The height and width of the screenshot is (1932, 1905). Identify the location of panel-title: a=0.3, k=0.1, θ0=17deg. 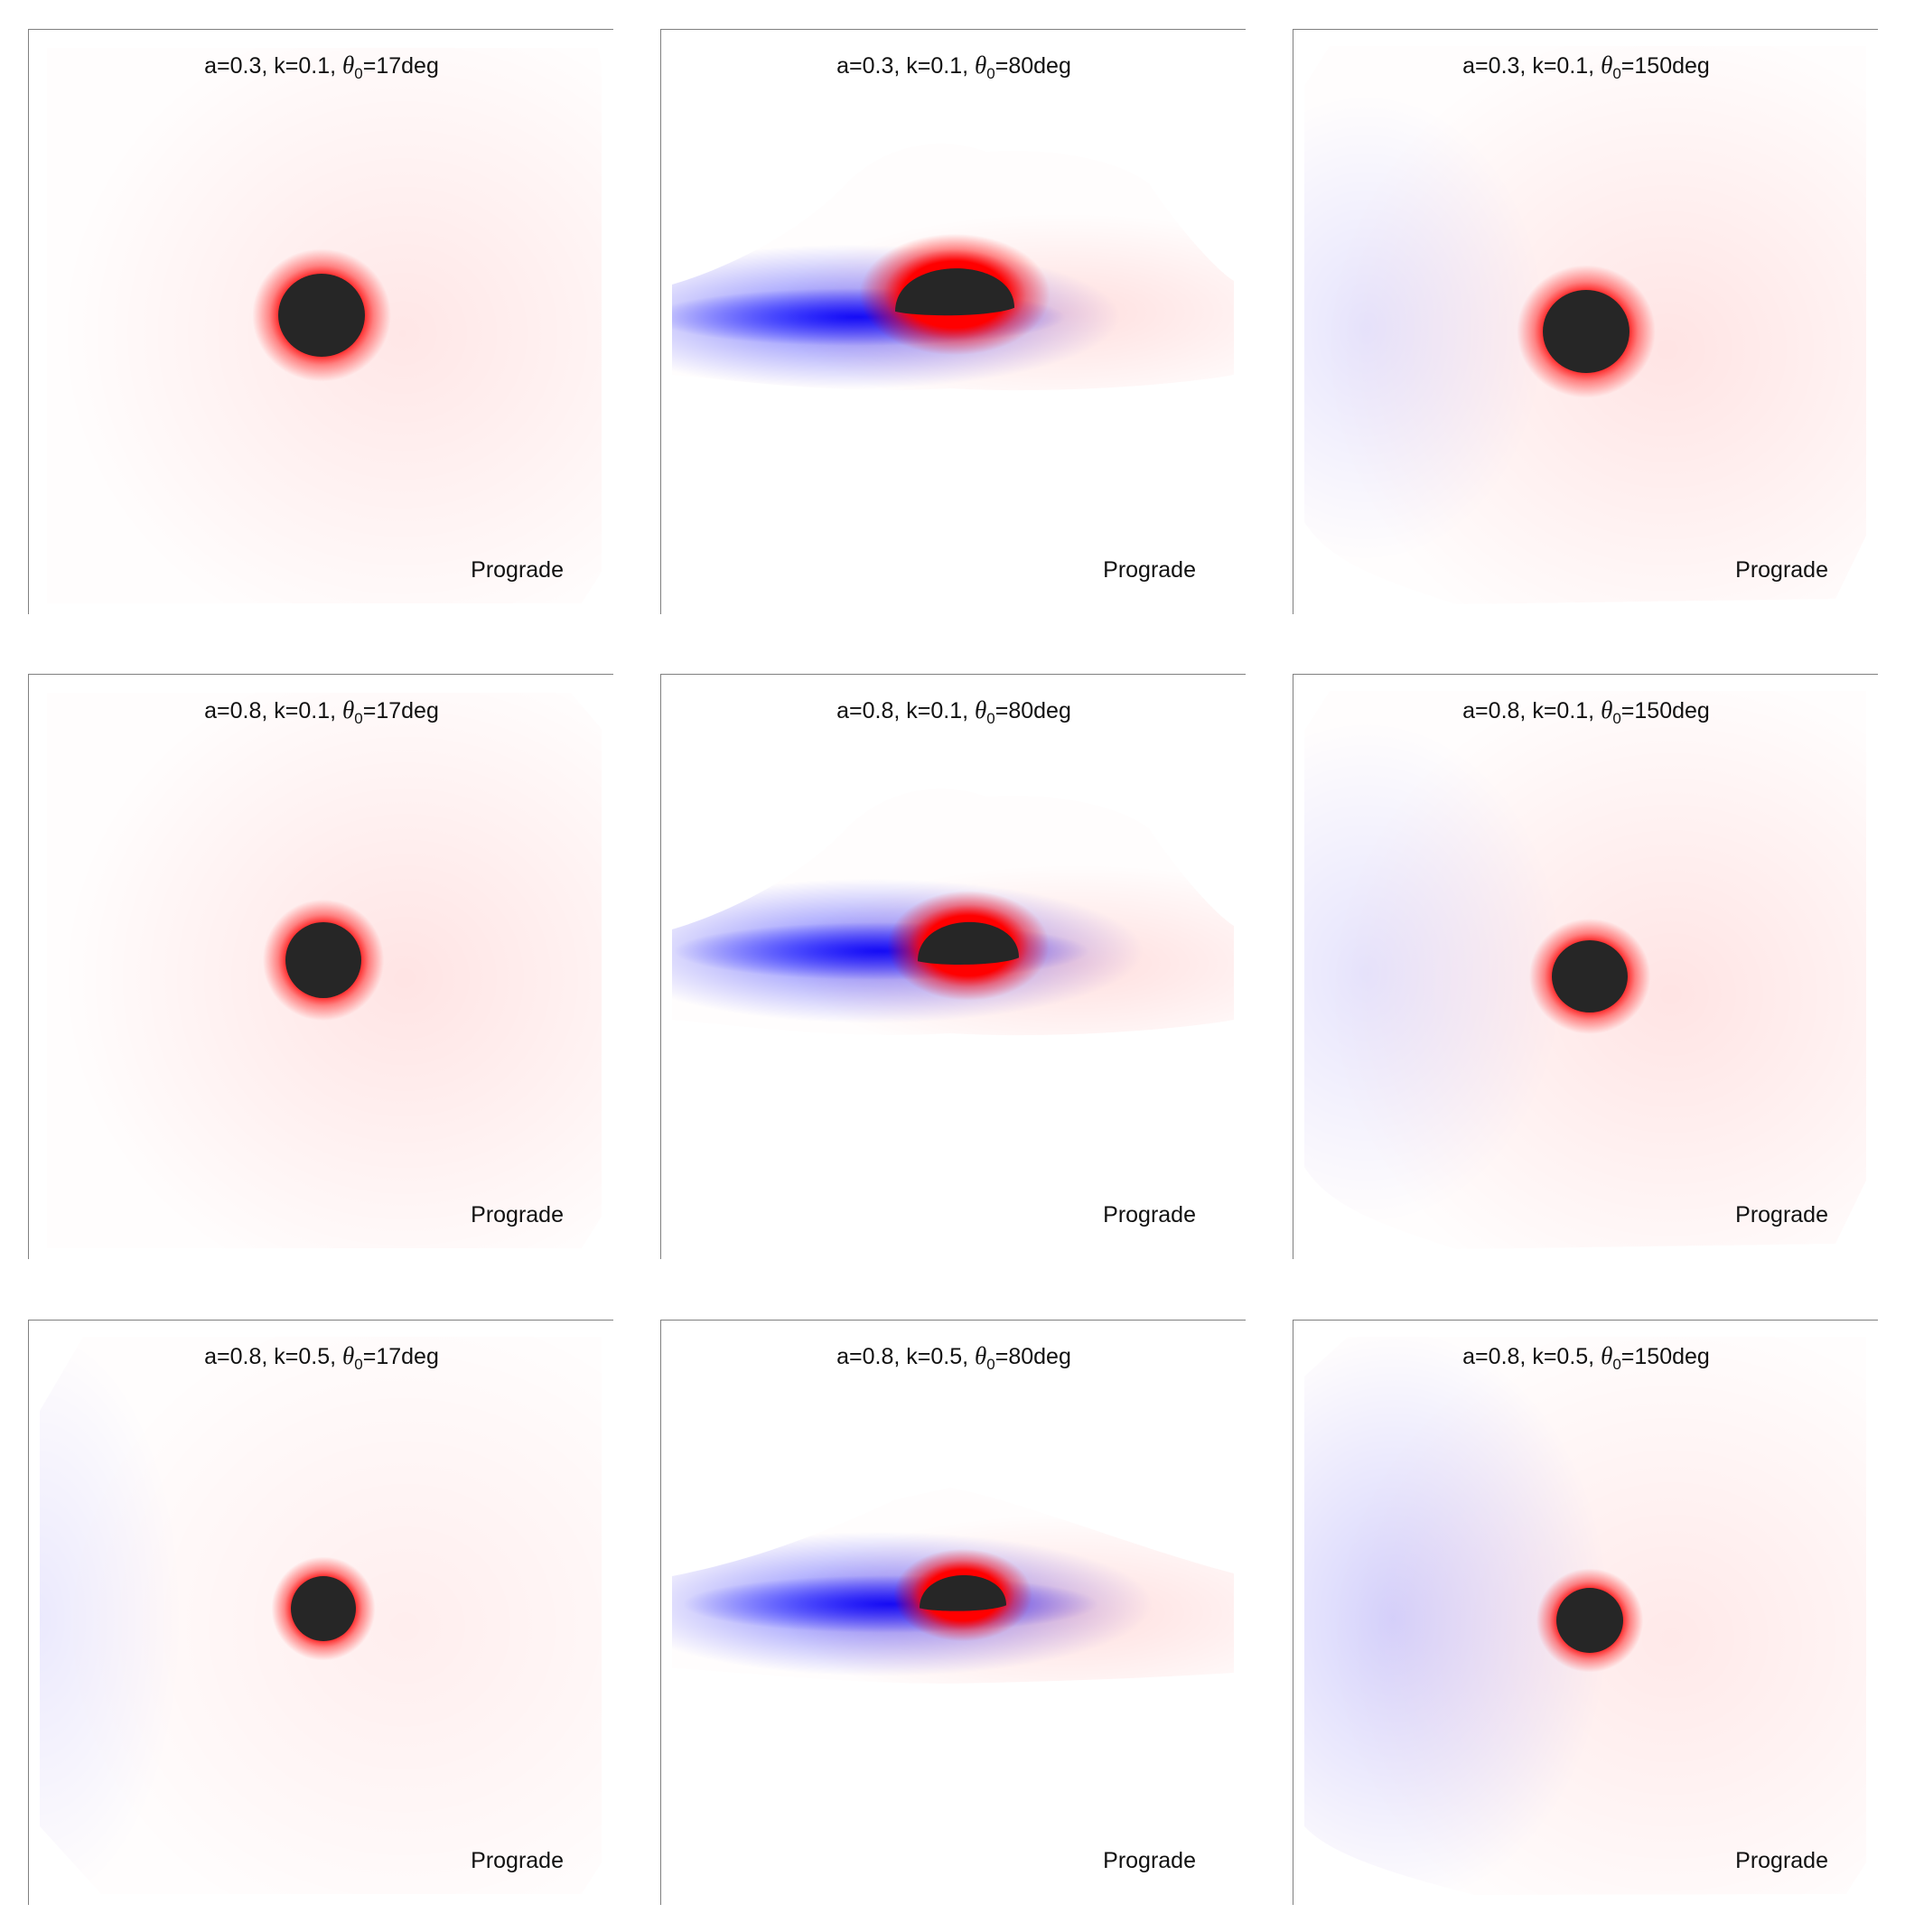
(321, 67).